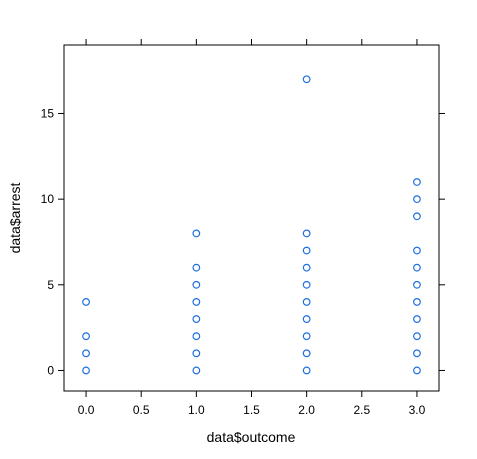 The width and height of the screenshot is (477, 459). I want to click on x-axis-title: data$outcome, so click(251, 437).